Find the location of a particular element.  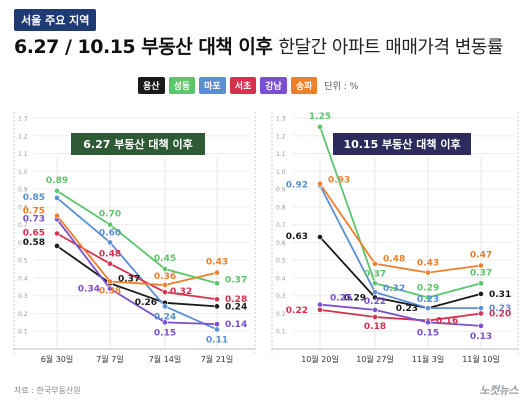

panel-2-label-box is located at coordinates (402, 144).